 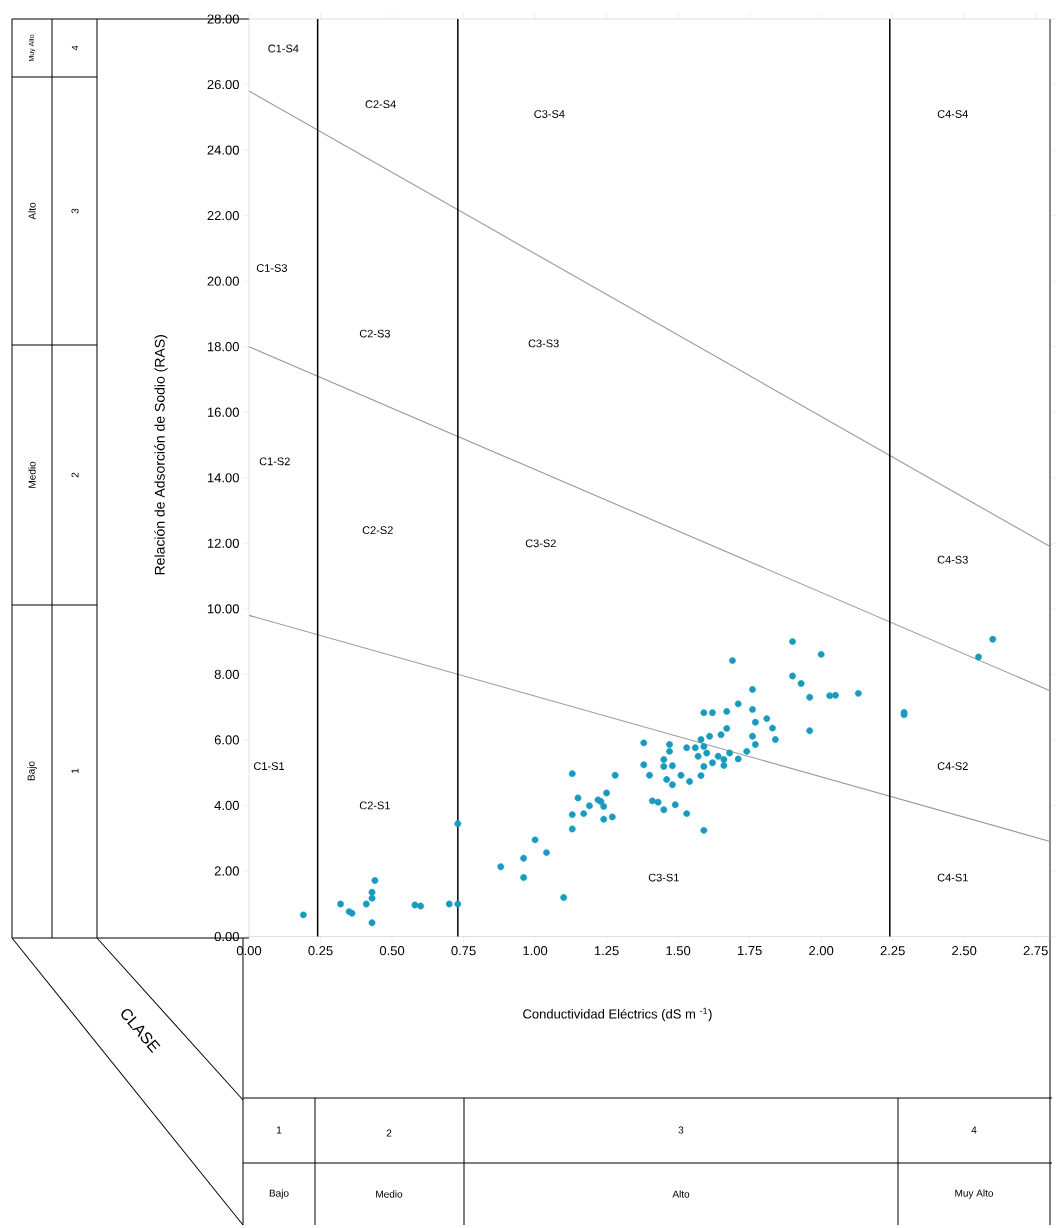 I want to click on y-tick-label: 4.00, so click(x=226, y=805).